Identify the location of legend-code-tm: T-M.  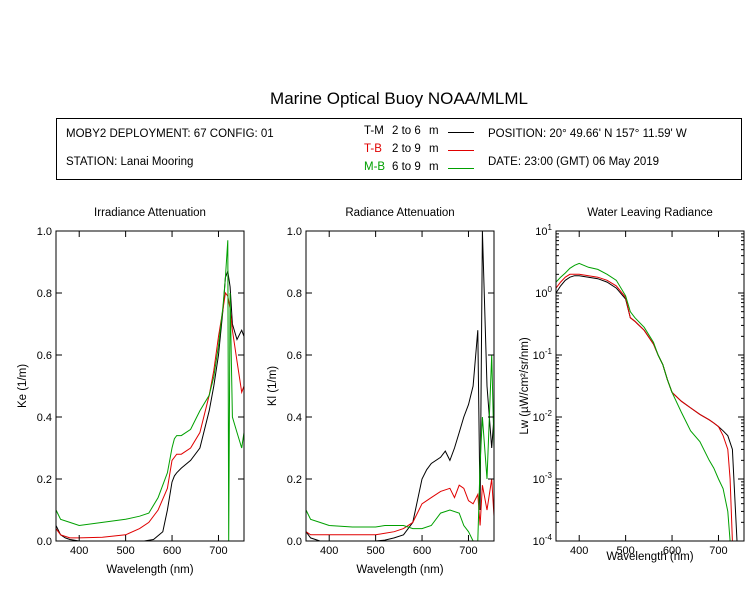
(374, 131).